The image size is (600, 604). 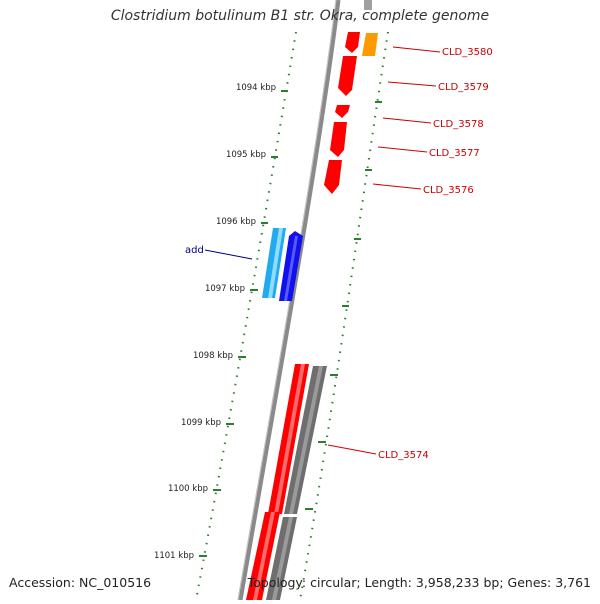 I want to click on gene-red-lower-2-highlight, so click(x=264, y=556).